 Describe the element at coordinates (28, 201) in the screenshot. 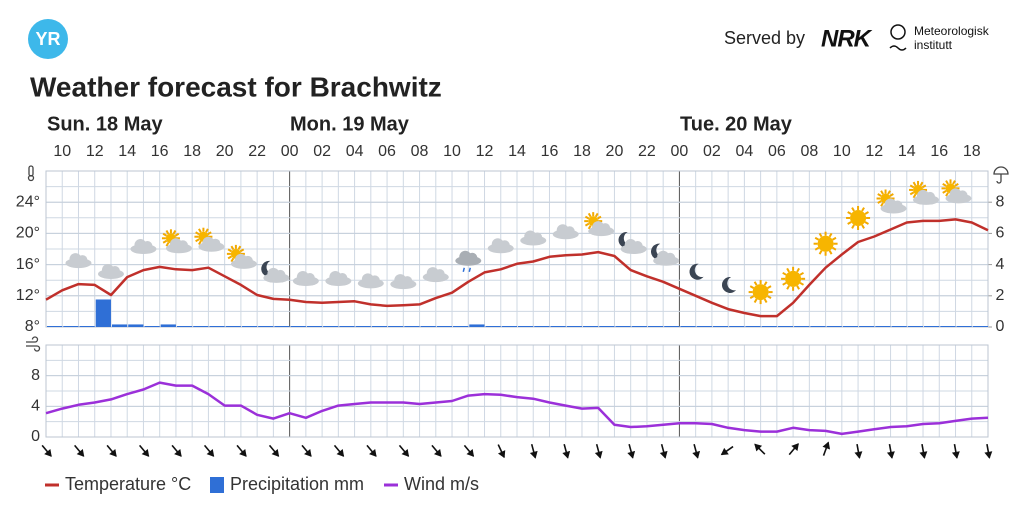

I see `y-tick-label: 24°` at that location.